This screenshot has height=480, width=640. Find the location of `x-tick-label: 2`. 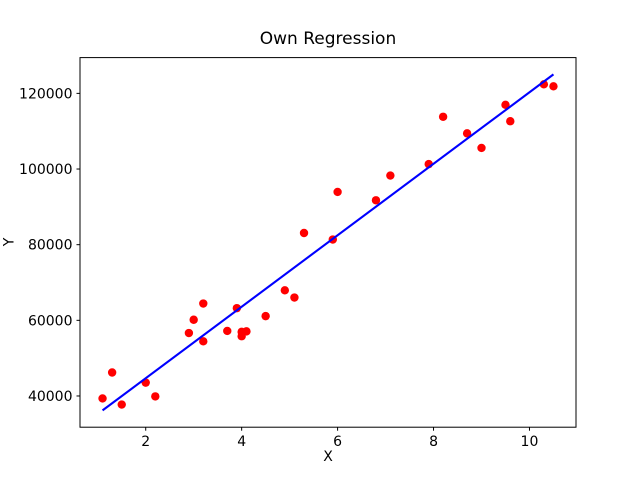

x-tick-label: 2 is located at coordinates (145, 442).